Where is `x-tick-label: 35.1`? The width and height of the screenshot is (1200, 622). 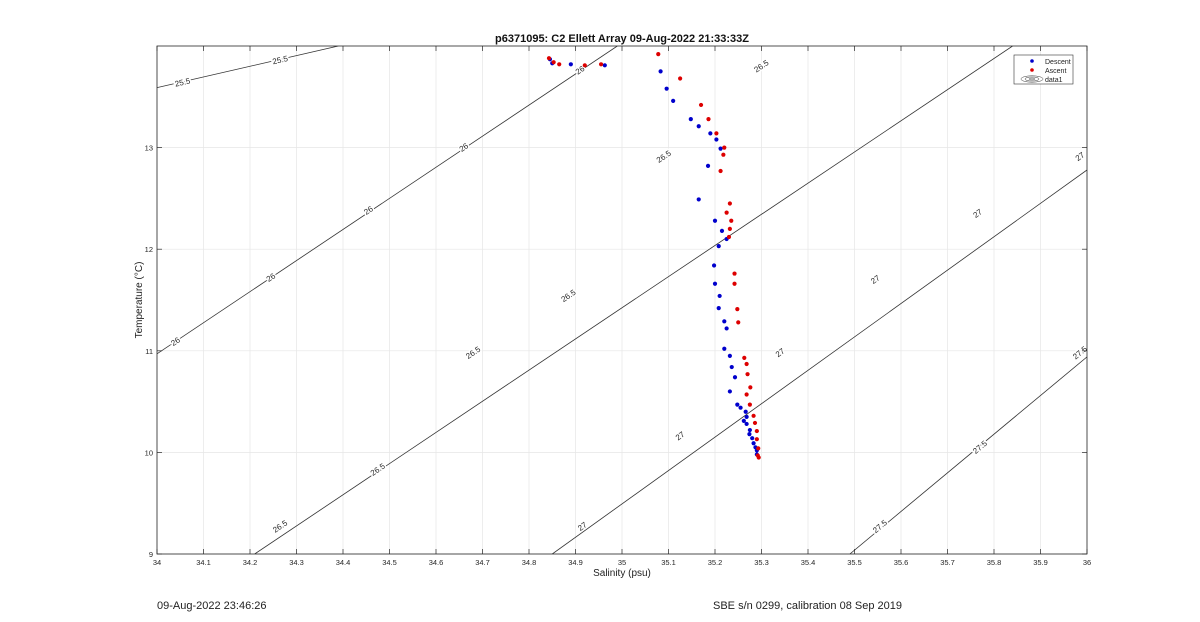 x-tick-label: 35.1 is located at coordinates (668, 562).